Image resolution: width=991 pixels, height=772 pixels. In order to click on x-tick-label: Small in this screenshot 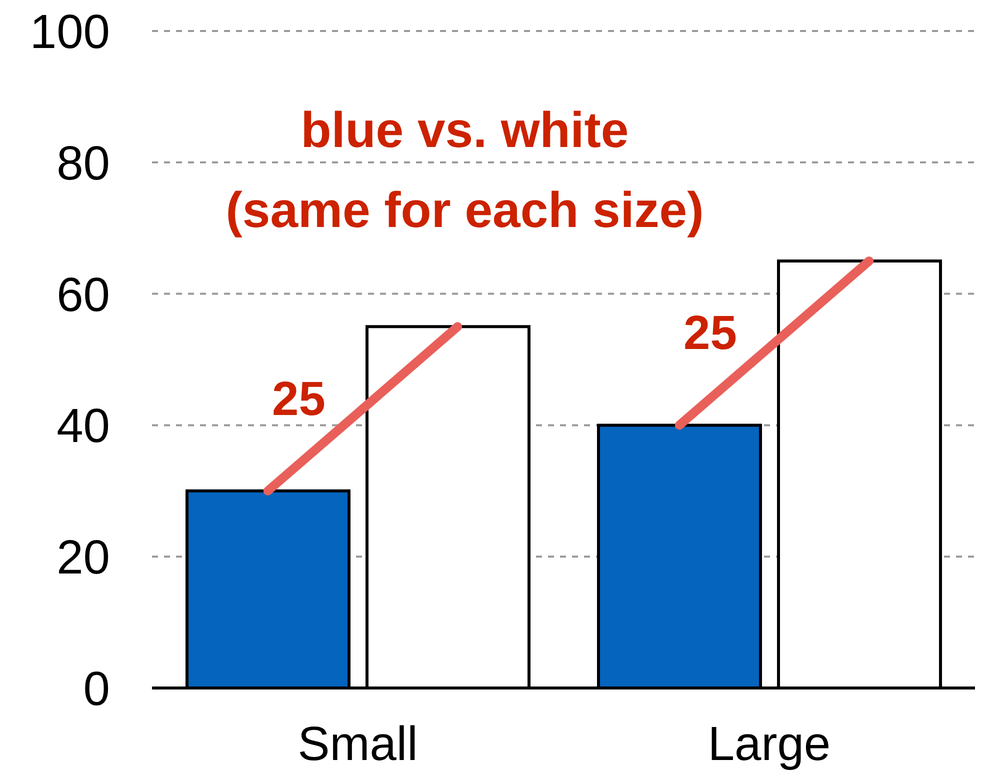, I will do `click(358, 745)`.